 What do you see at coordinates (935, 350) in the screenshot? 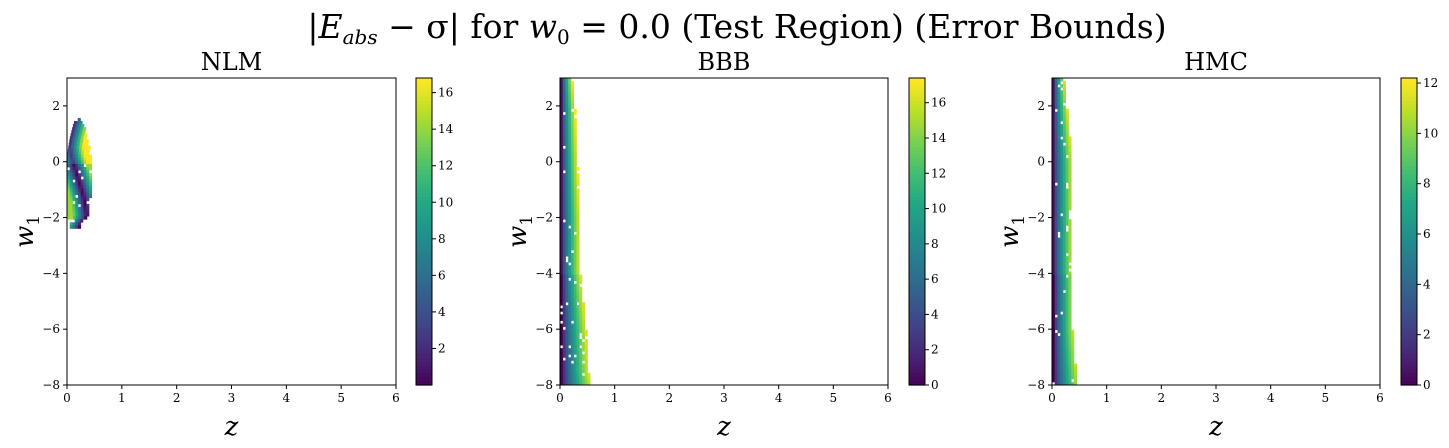
I see `colorbar-tick-label: 2` at bounding box center [935, 350].